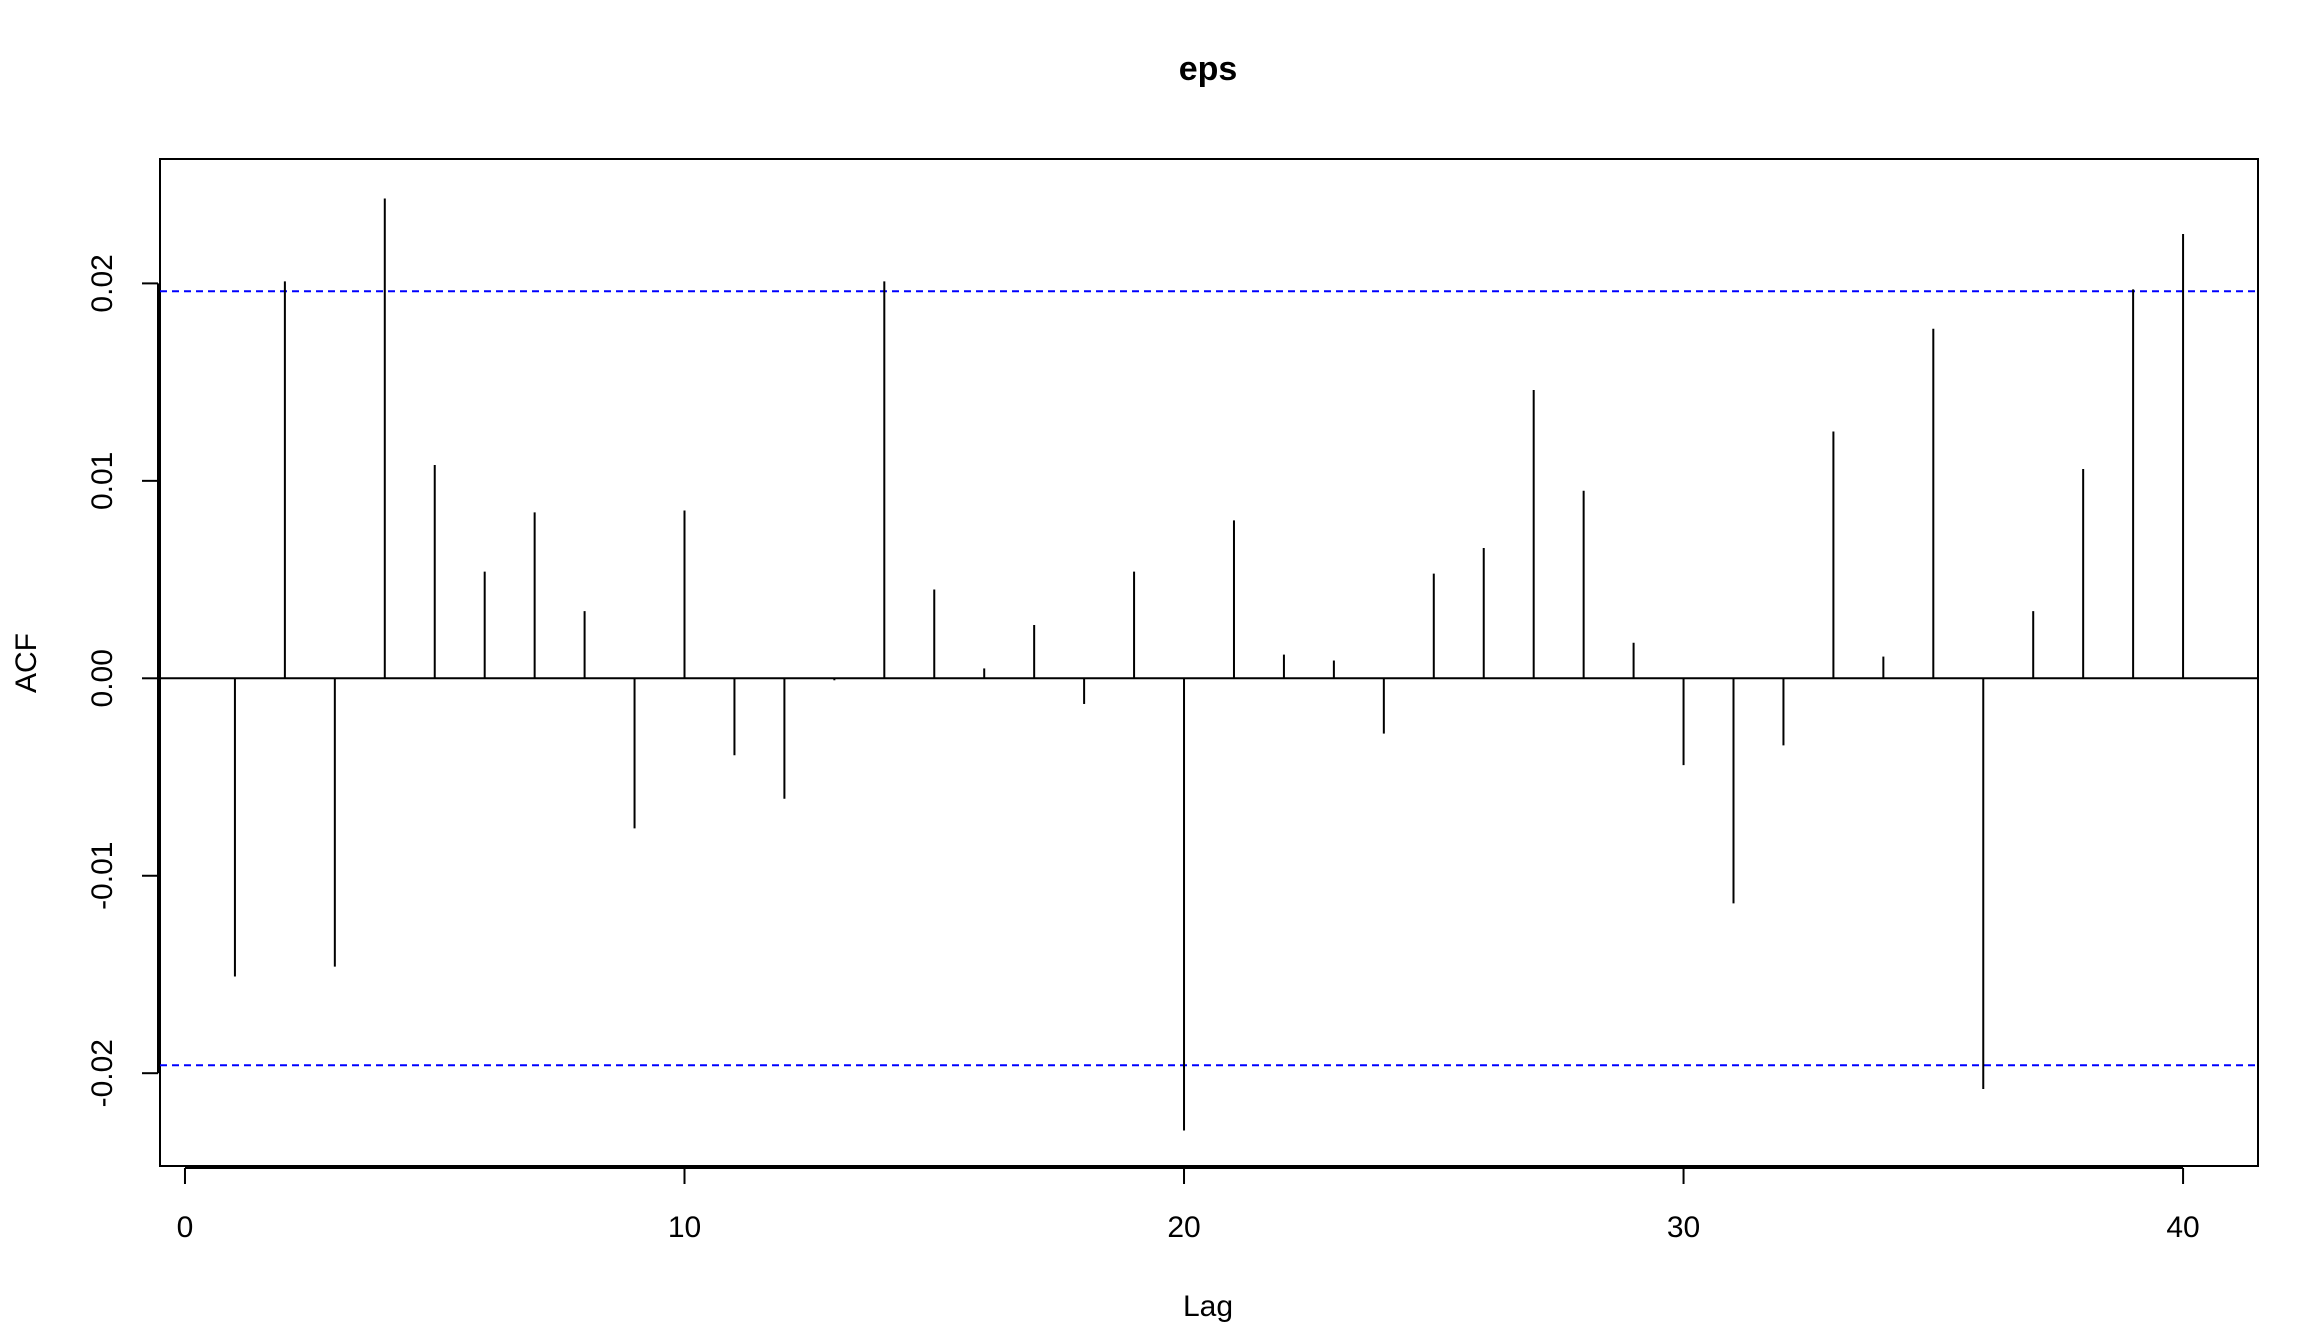  I want to click on x-axis: 0 10 20 30 40, so click(1188, 1205).